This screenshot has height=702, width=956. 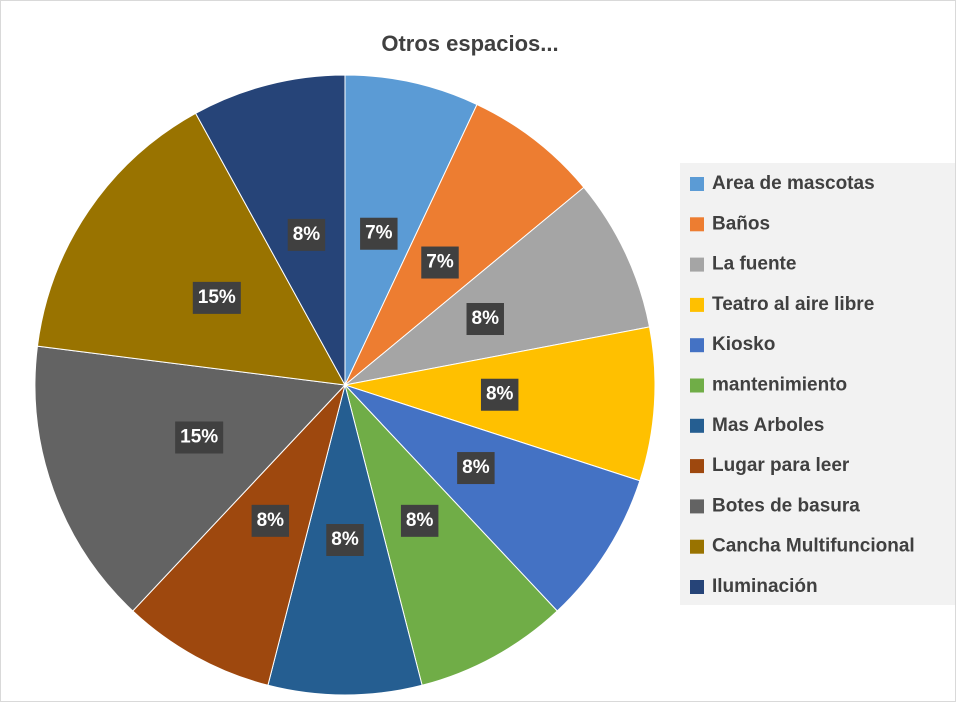 What do you see at coordinates (779, 385) in the screenshot?
I see `legend-label: mantenimiento` at bounding box center [779, 385].